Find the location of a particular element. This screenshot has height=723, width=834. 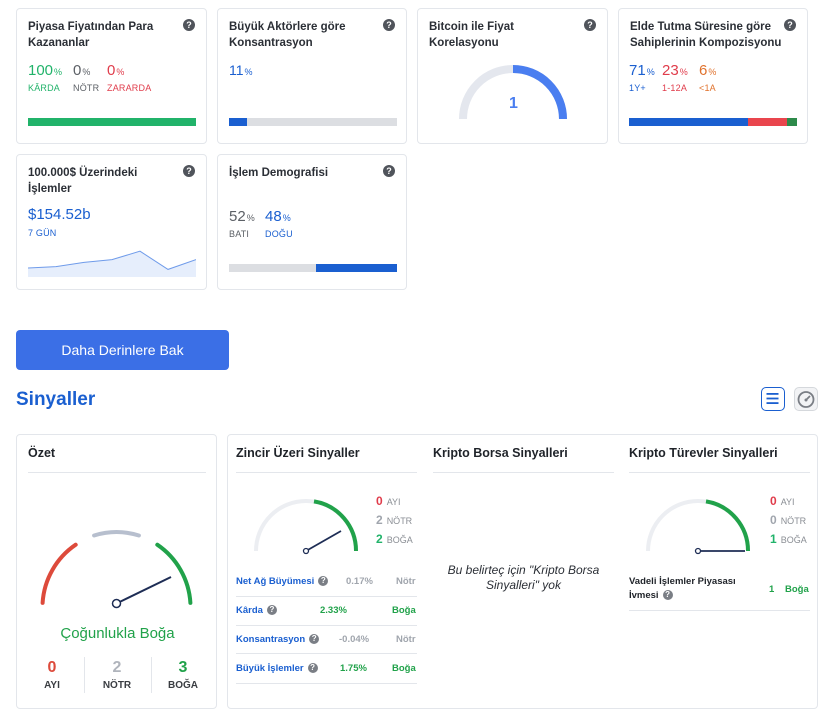

east-value: 48% is located at coordinates (278, 216).